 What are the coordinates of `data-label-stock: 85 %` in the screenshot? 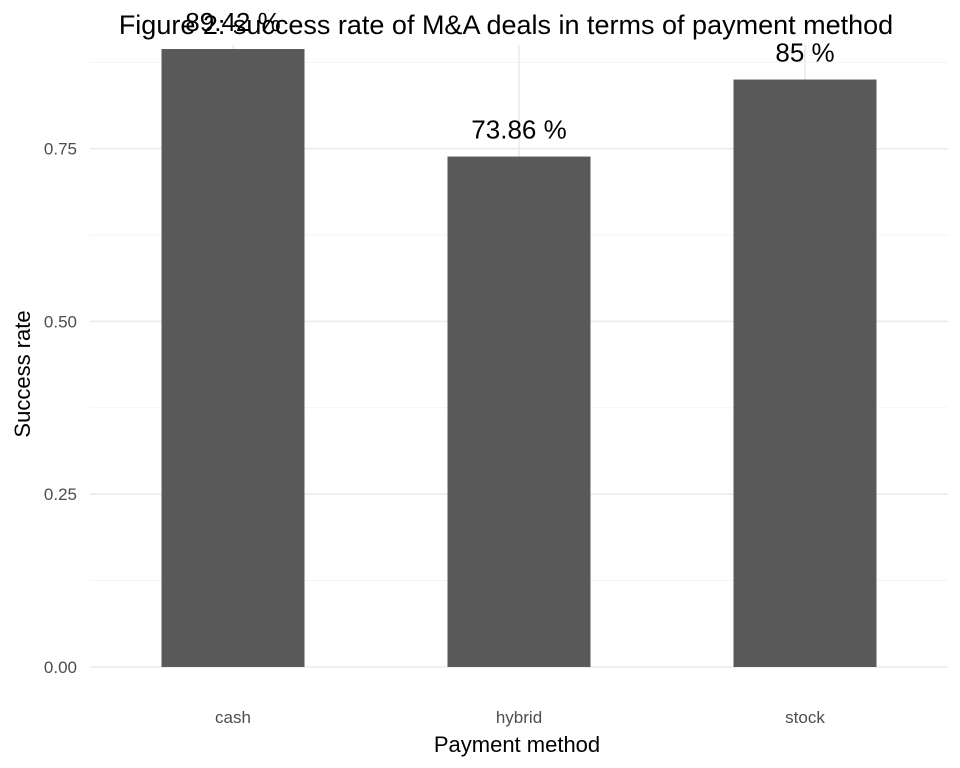 It's located at (804, 53).